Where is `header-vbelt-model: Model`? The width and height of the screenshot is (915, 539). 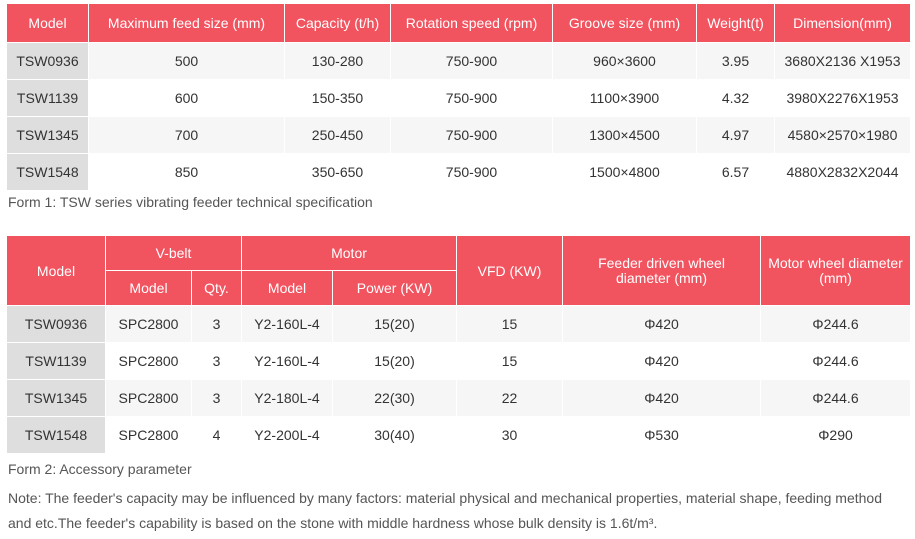 header-vbelt-model: Model is located at coordinates (148, 288).